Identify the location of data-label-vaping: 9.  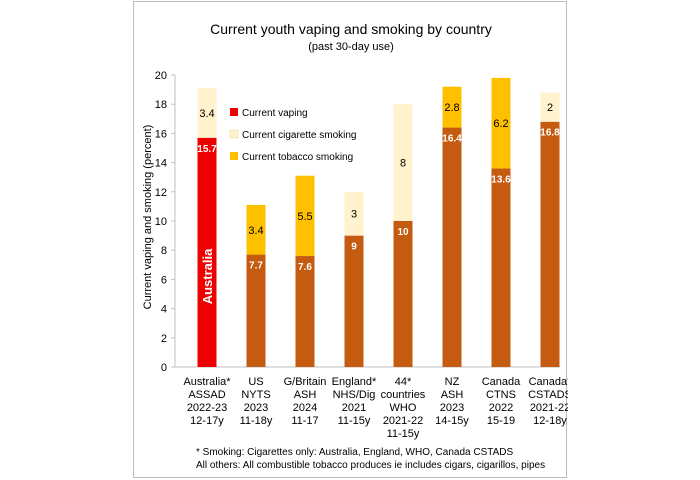
(354, 247).